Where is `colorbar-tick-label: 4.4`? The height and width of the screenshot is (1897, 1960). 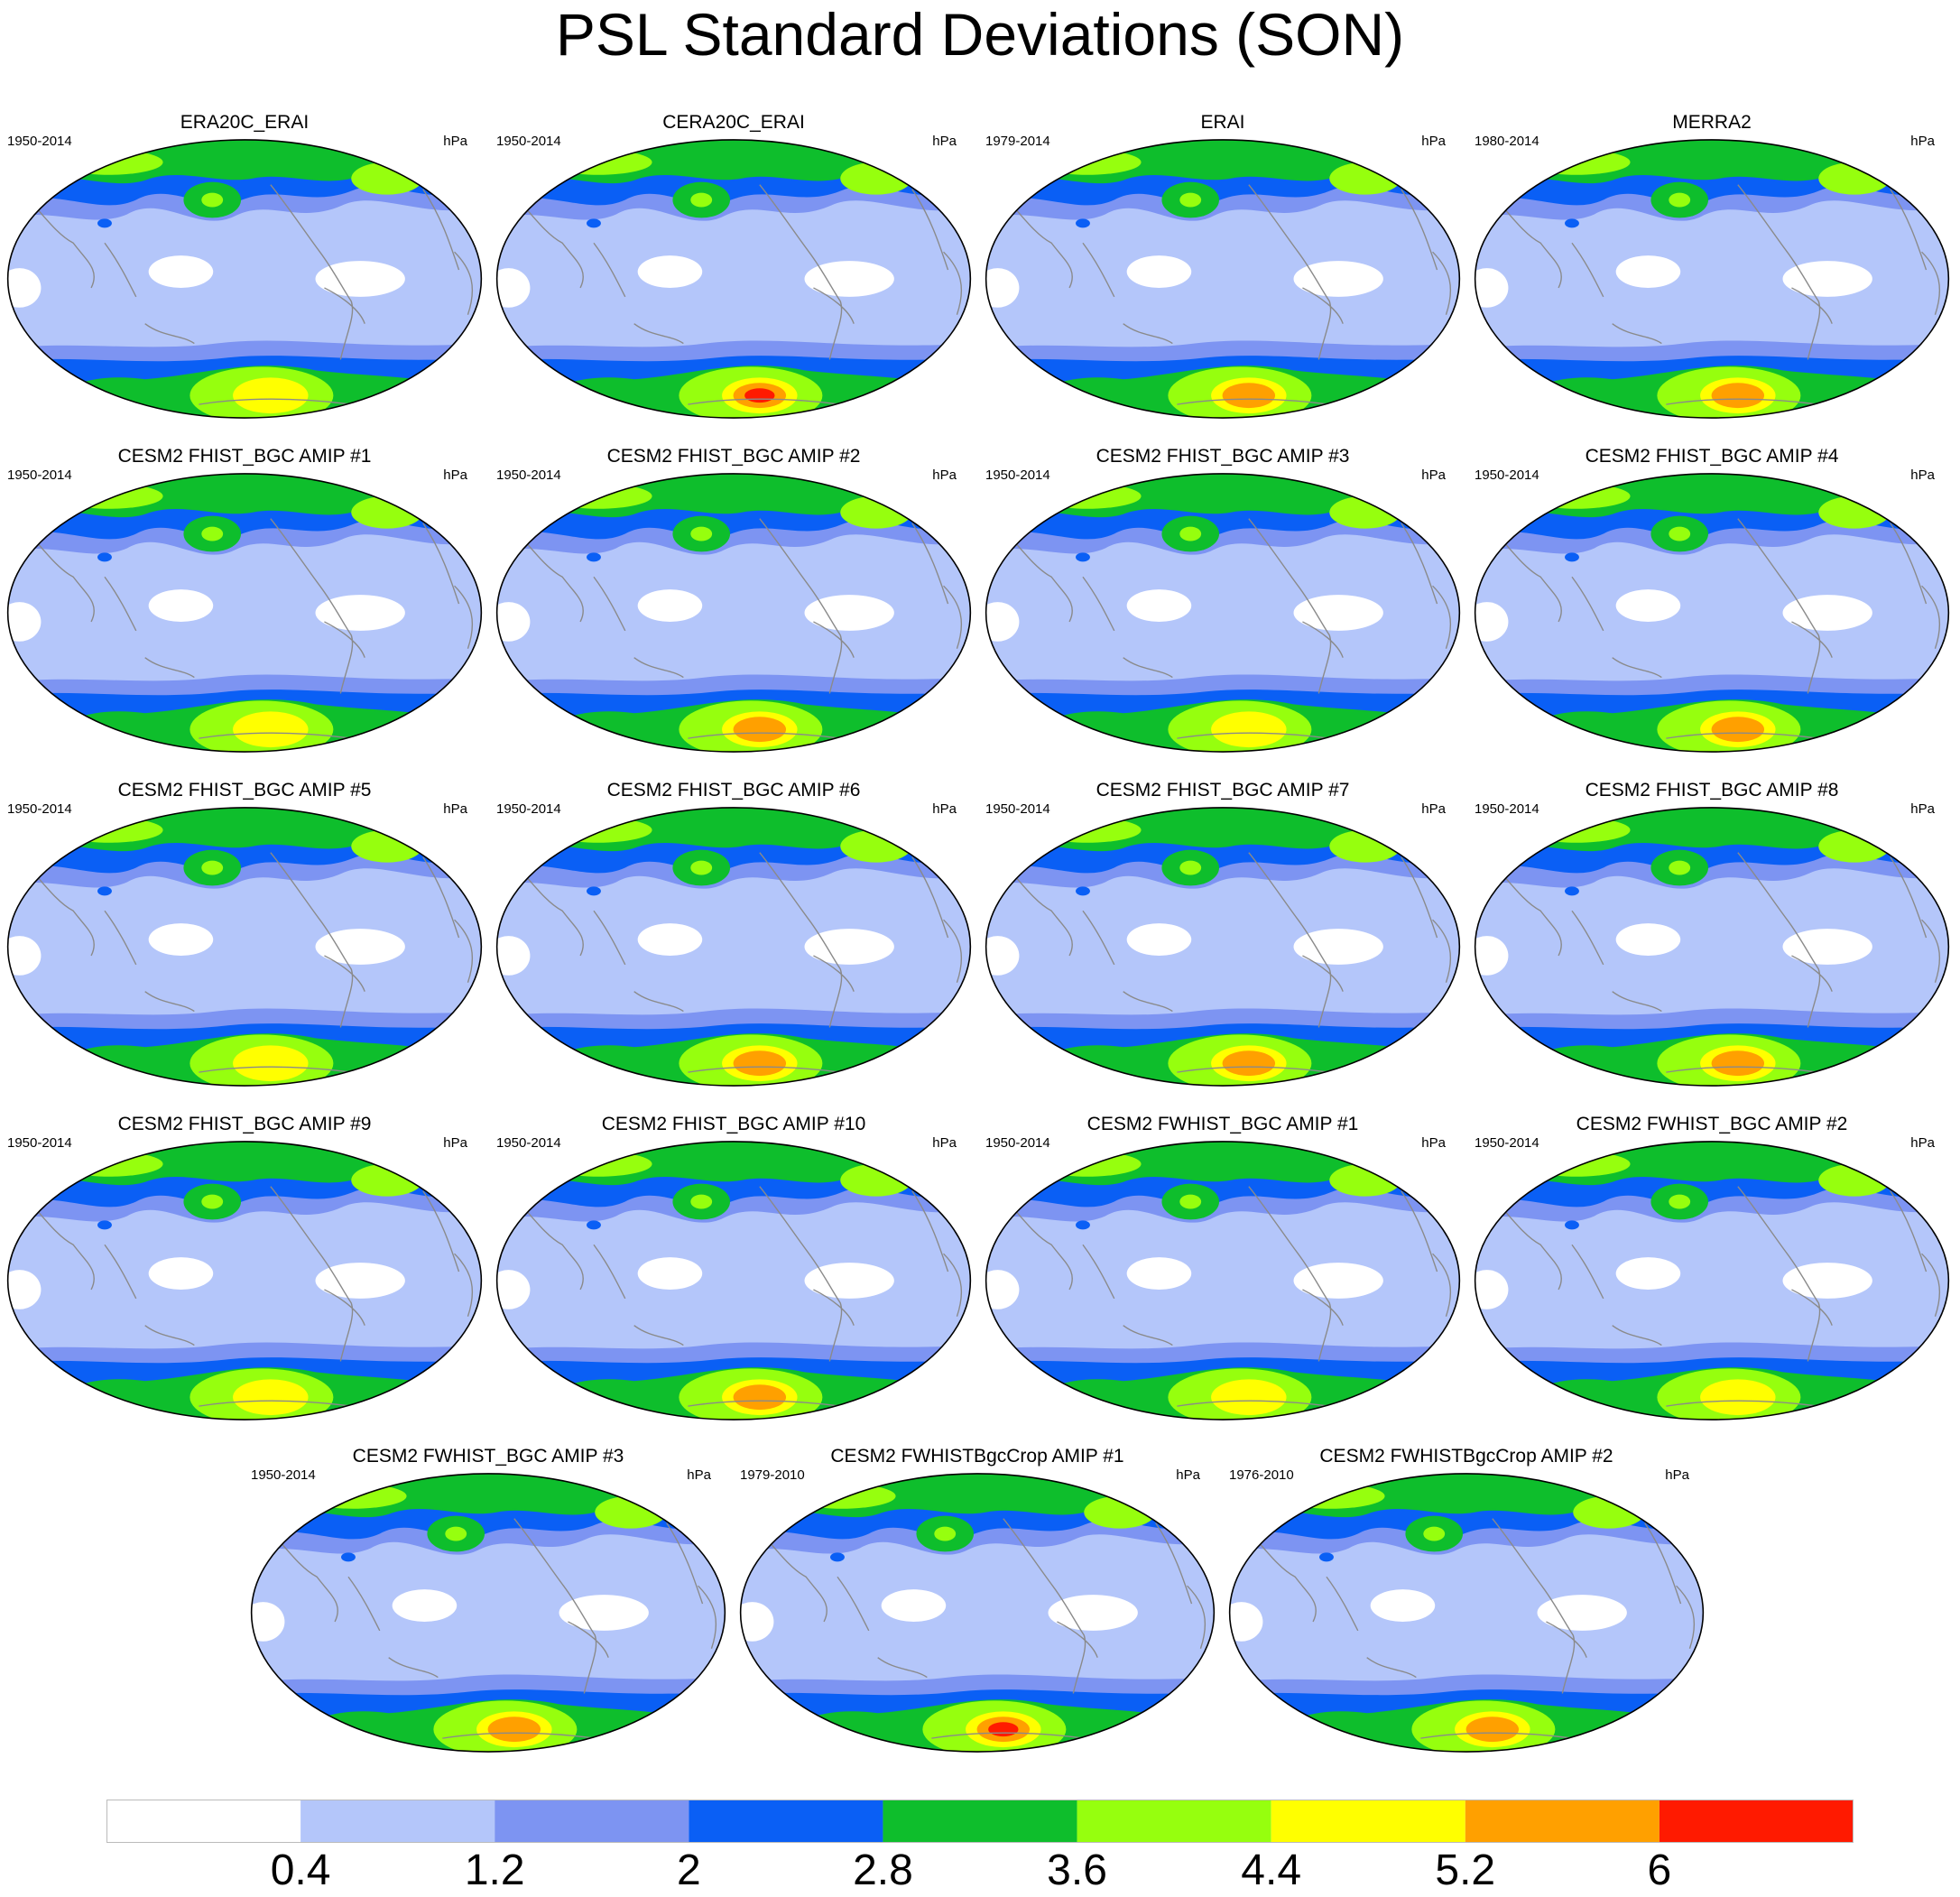 colorbar-tick-label: 4.4 is located at coordinates (1271, 1870).